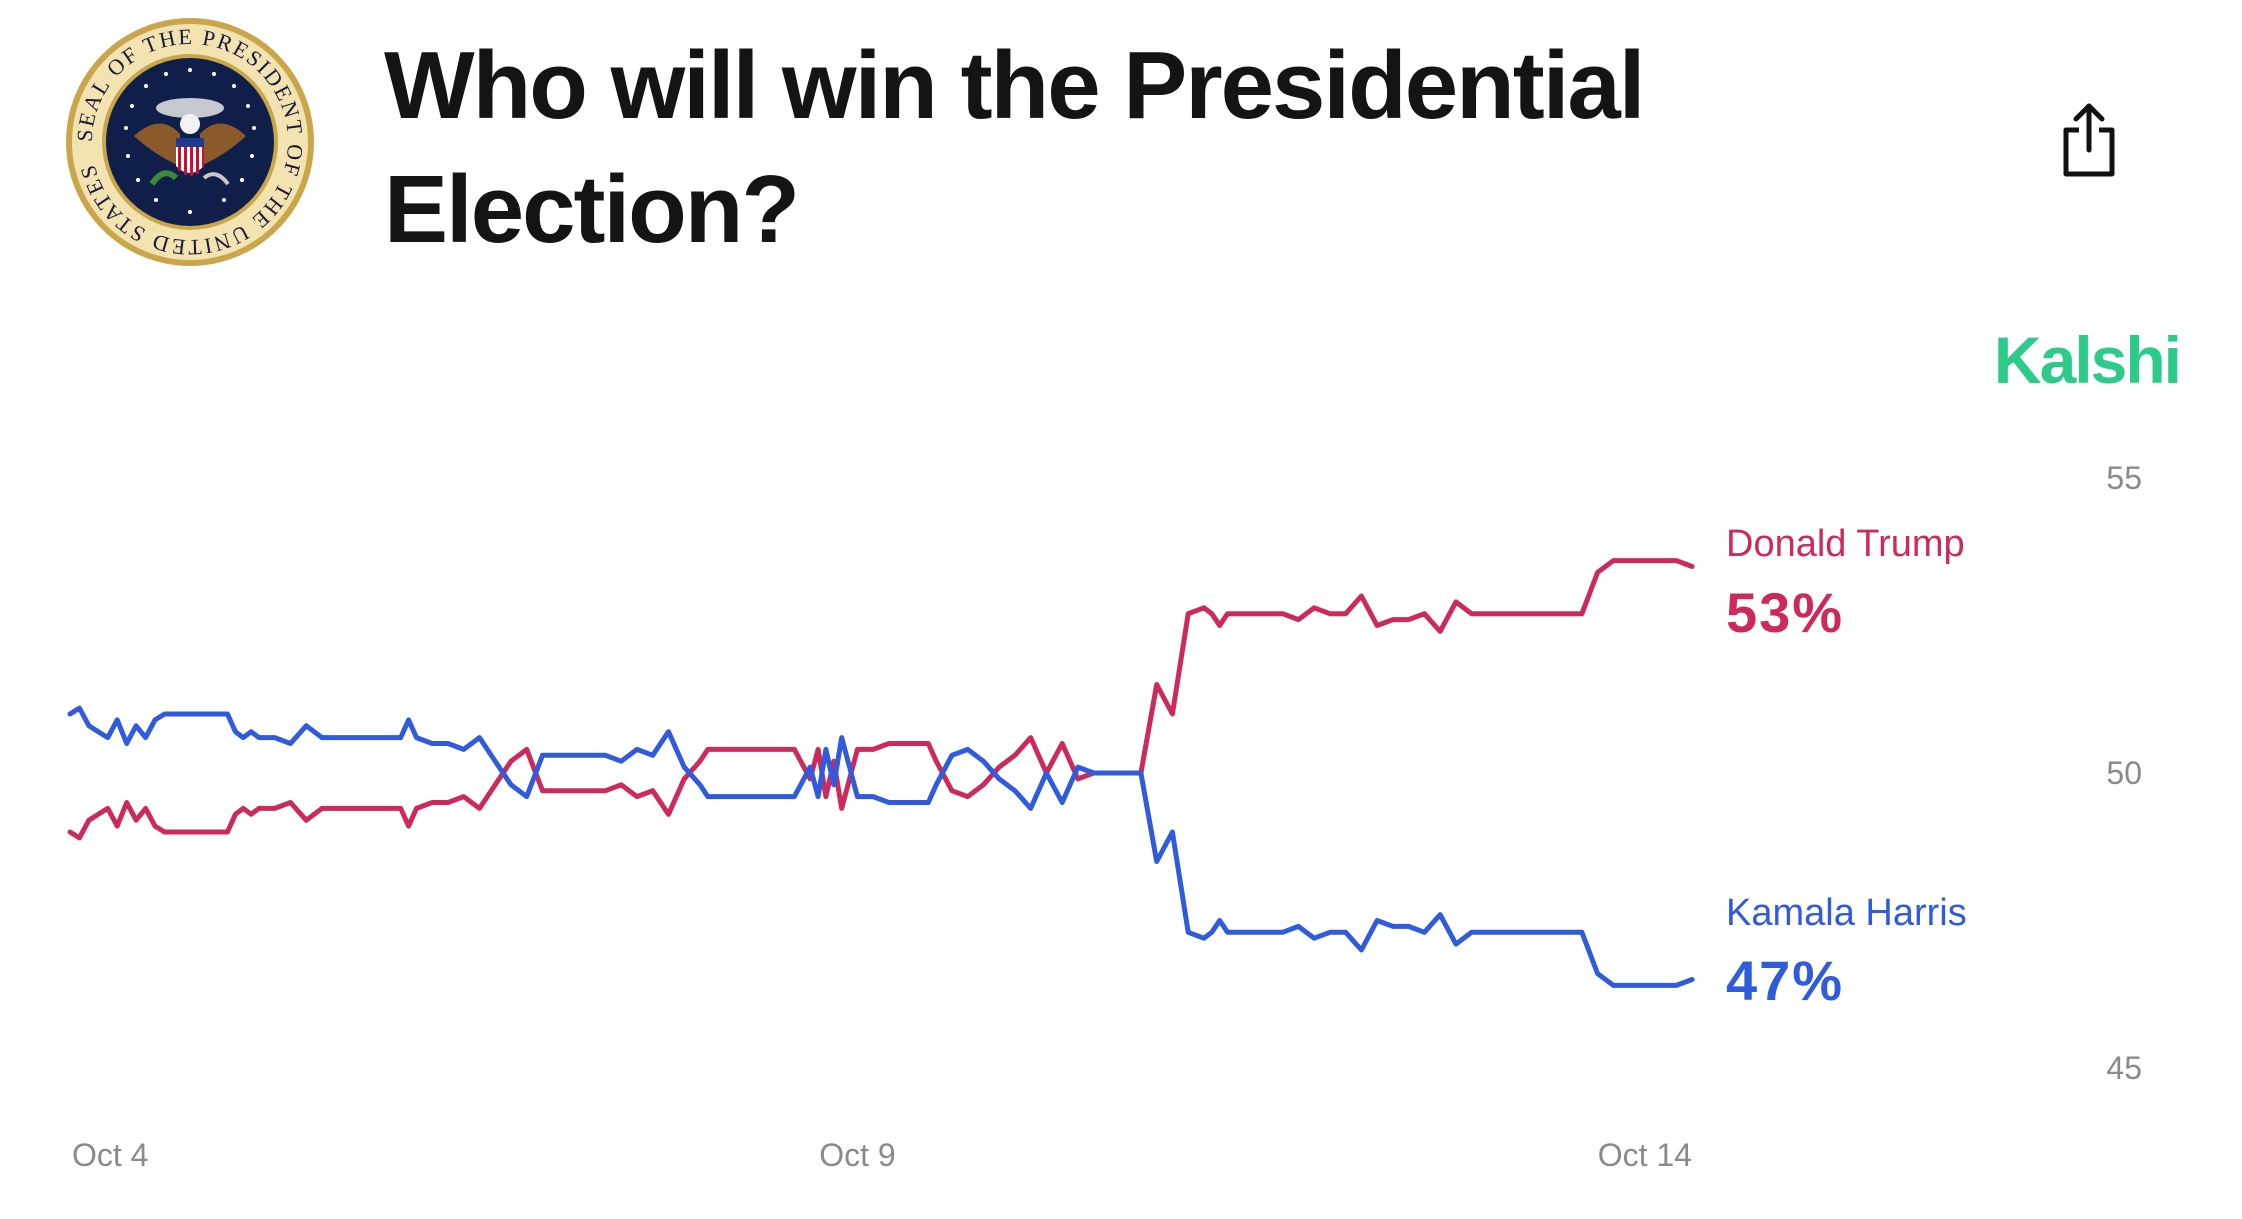 Image resolution: width=2242 pixels, height=1219 pixels. What do you see at coordinates (2124, 1068) in the screenshot?
I see `y-tick-label: 45` at bounding box center [2124, 1068].